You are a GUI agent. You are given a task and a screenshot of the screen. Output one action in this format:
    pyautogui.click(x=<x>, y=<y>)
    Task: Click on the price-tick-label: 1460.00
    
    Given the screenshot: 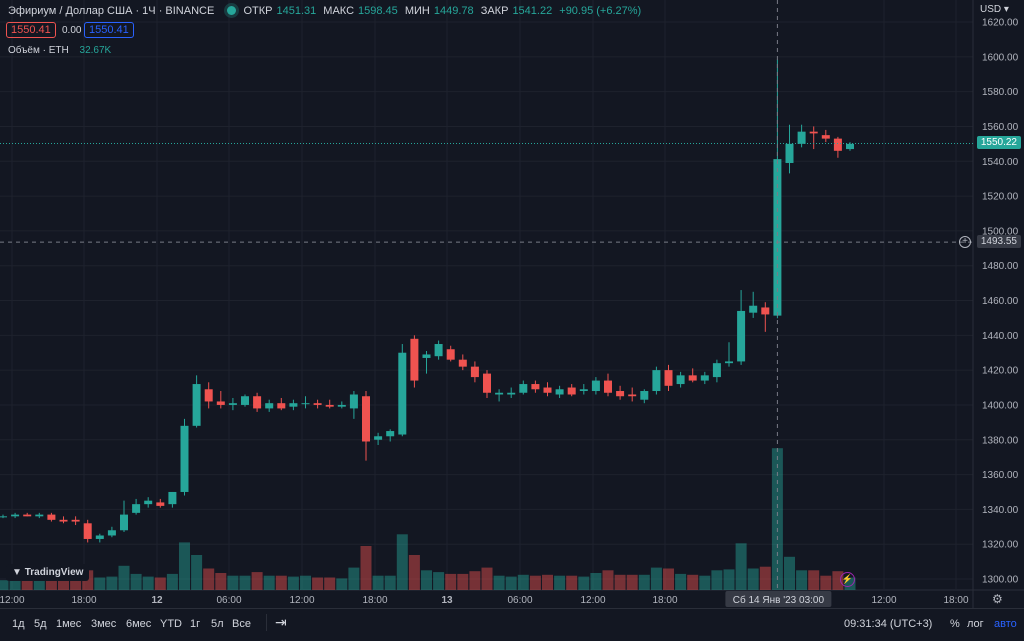 What is the action you would take?
    pyautogui.click(x=1000, y=301)
    